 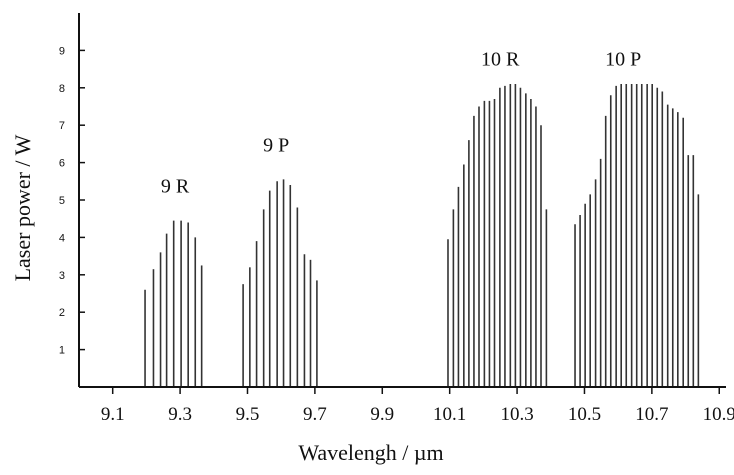 I want to click on x-axis-title: Wavelengh / µm, so click(x=370, y=452).